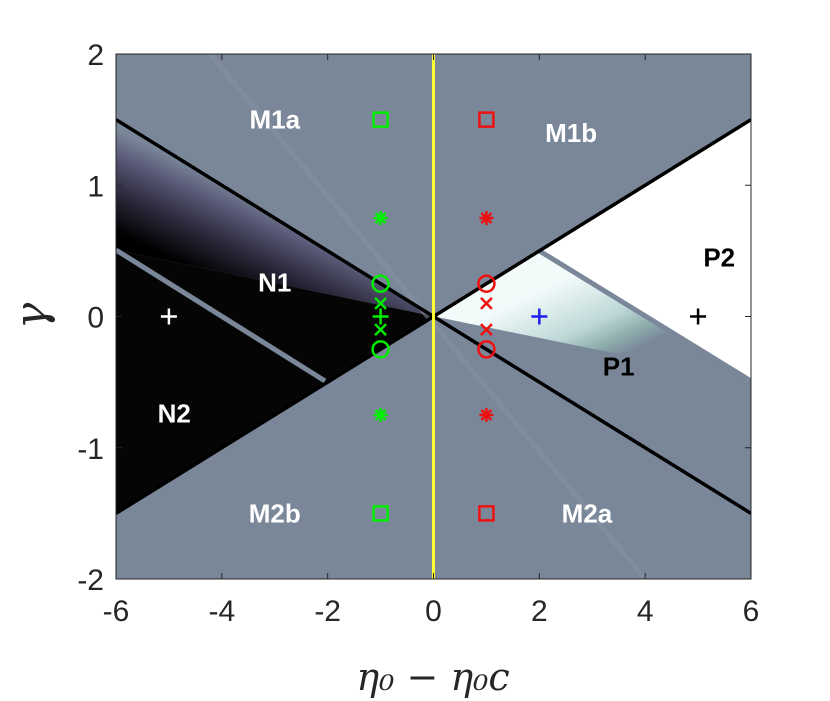  Describe the element at coordinates (643, 315) in the screenshot. I see `p-region-divider` at that location.